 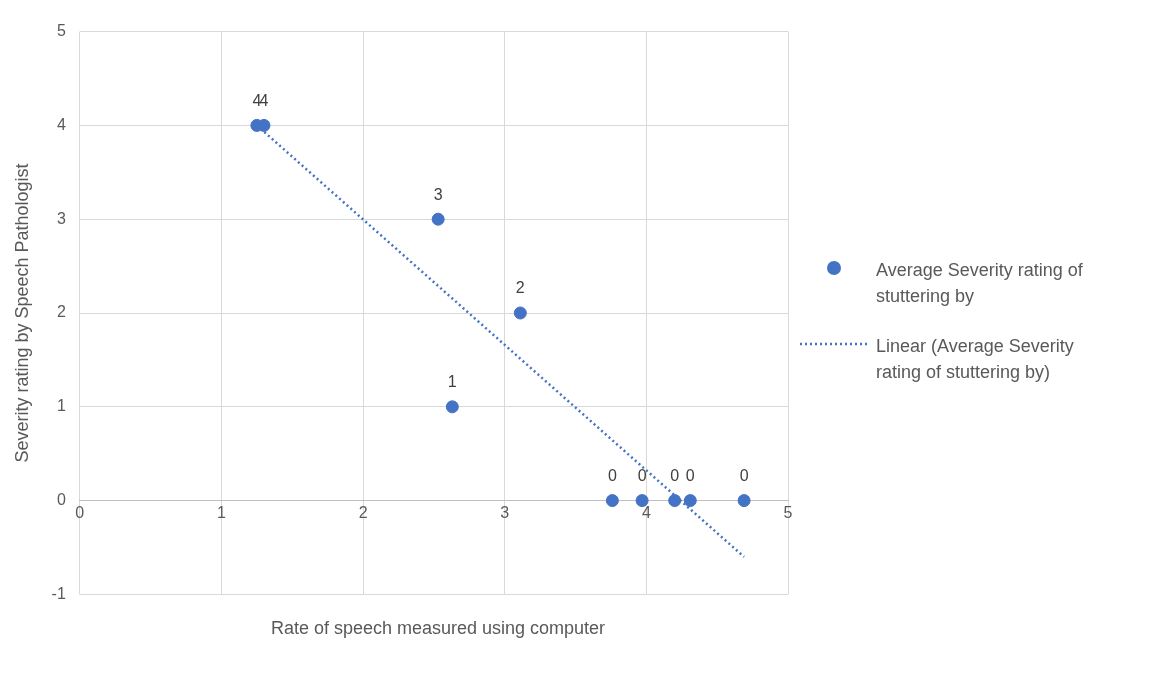 What do you see at coordinates (58, 593) in the screenshot?
I see `y-tick-label: -1` at bounding box center [58, 593].